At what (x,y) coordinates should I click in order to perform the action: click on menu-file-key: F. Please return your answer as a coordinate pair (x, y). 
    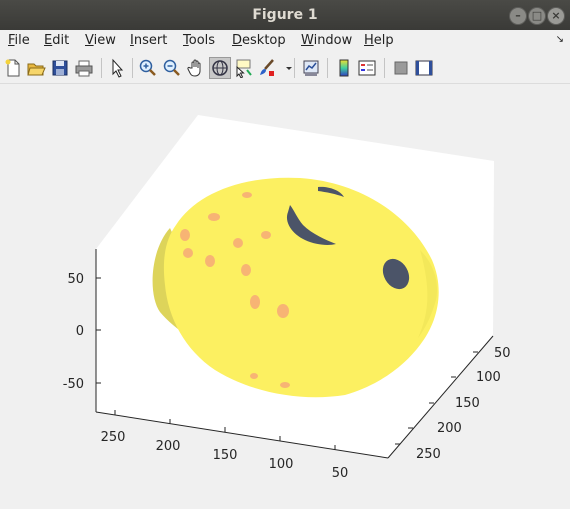
    Looking at the image, I should click on (11, 40).